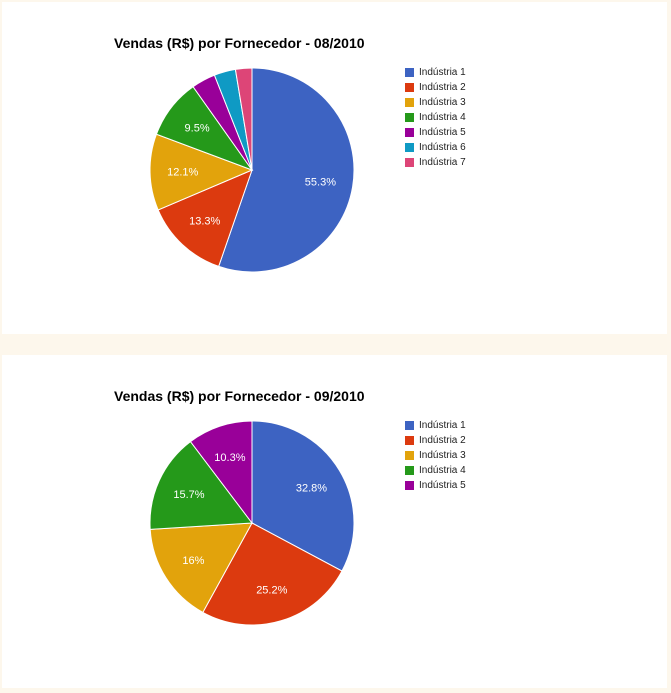  Describe the element at coordinates (204, 222) in the screenshot. I see `slice-label: 13.3%` at that location.